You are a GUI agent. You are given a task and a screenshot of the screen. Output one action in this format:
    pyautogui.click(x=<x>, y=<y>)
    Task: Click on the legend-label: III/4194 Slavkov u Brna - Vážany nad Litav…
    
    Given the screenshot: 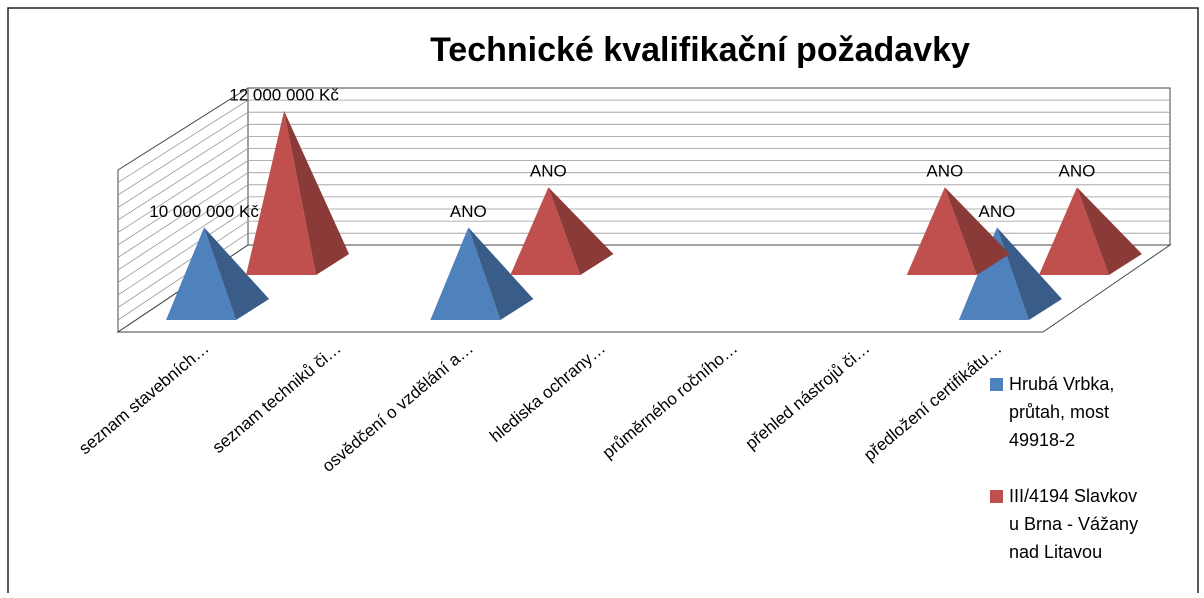 What is the action you would take?
    pyautogui.click(x=1073, y=524)
    